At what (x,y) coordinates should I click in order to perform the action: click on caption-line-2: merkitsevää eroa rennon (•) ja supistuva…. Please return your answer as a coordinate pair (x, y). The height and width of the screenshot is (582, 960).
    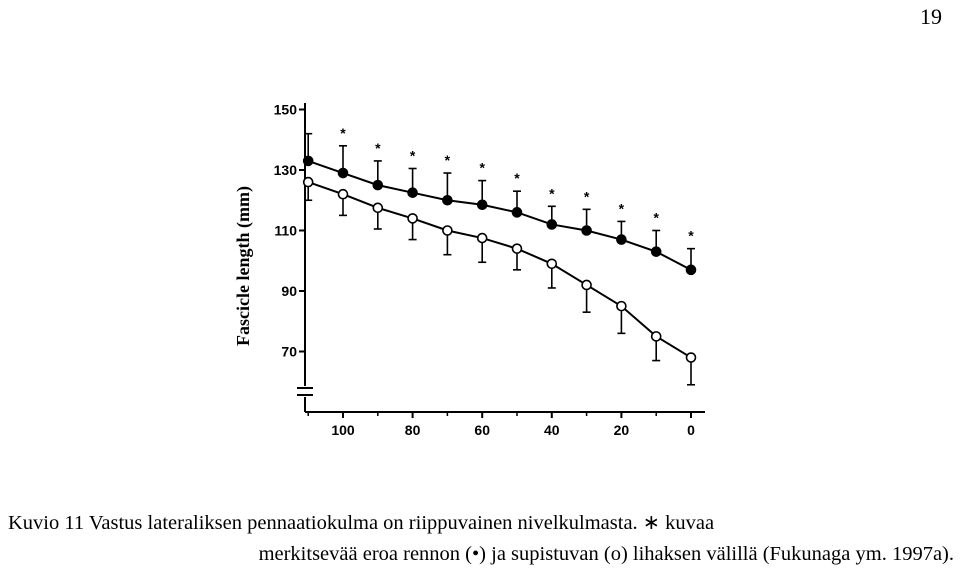
    Looking at the image, I should click on (606, 554).